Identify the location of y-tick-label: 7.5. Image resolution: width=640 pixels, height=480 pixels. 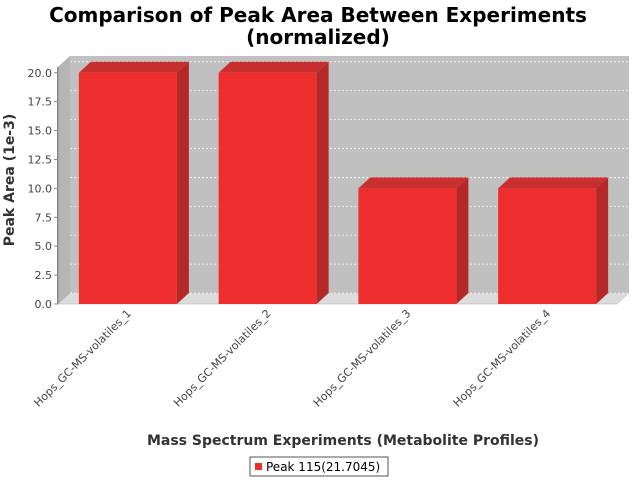
(44, 217).